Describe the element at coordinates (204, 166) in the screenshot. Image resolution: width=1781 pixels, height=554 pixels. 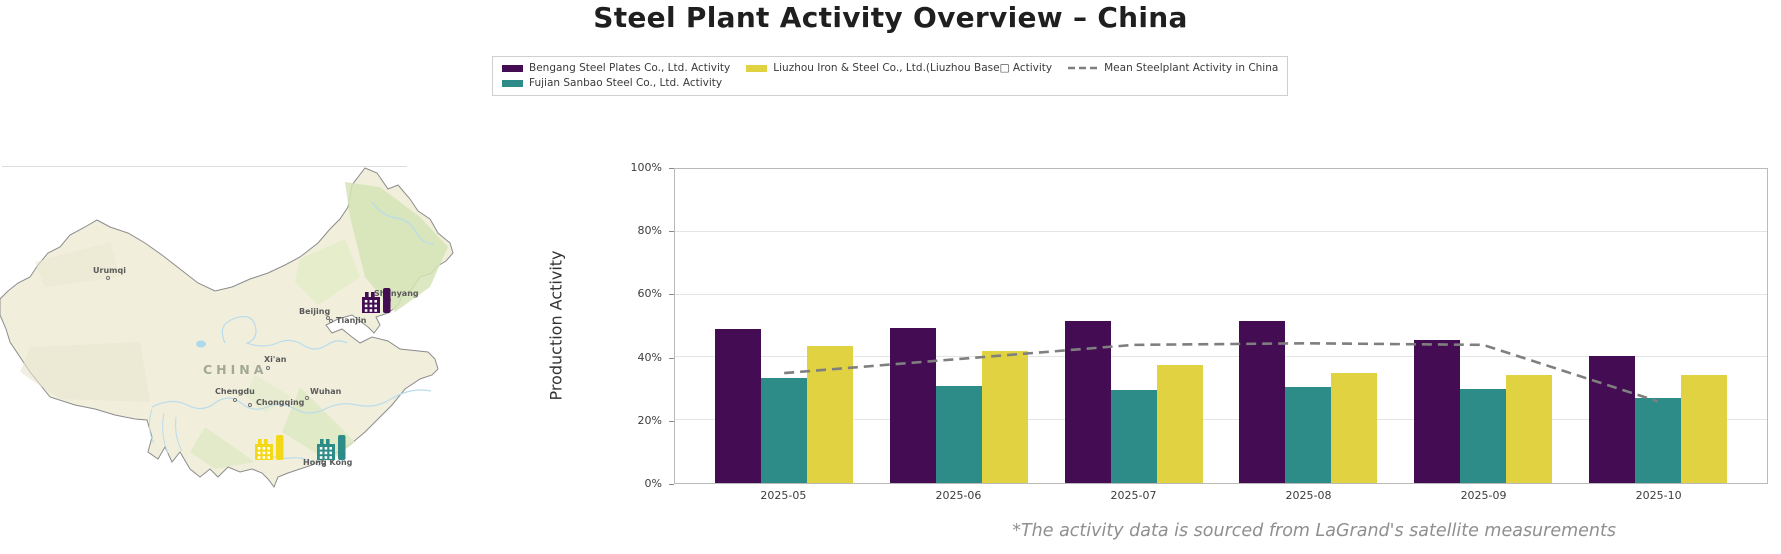
I see `map-tile-edge` at that location.